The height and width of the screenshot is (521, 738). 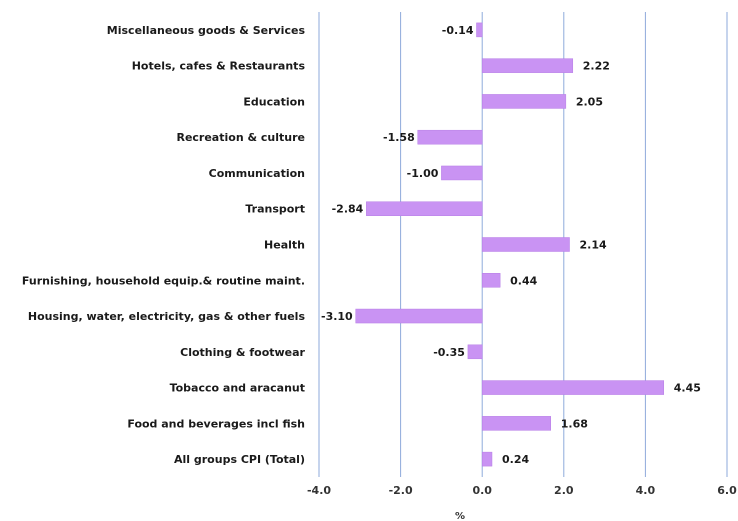 What do you see at coordinates (460, 516) in the screenshot?
I see `x-axis-title: %` at bounding box center [460, 516].